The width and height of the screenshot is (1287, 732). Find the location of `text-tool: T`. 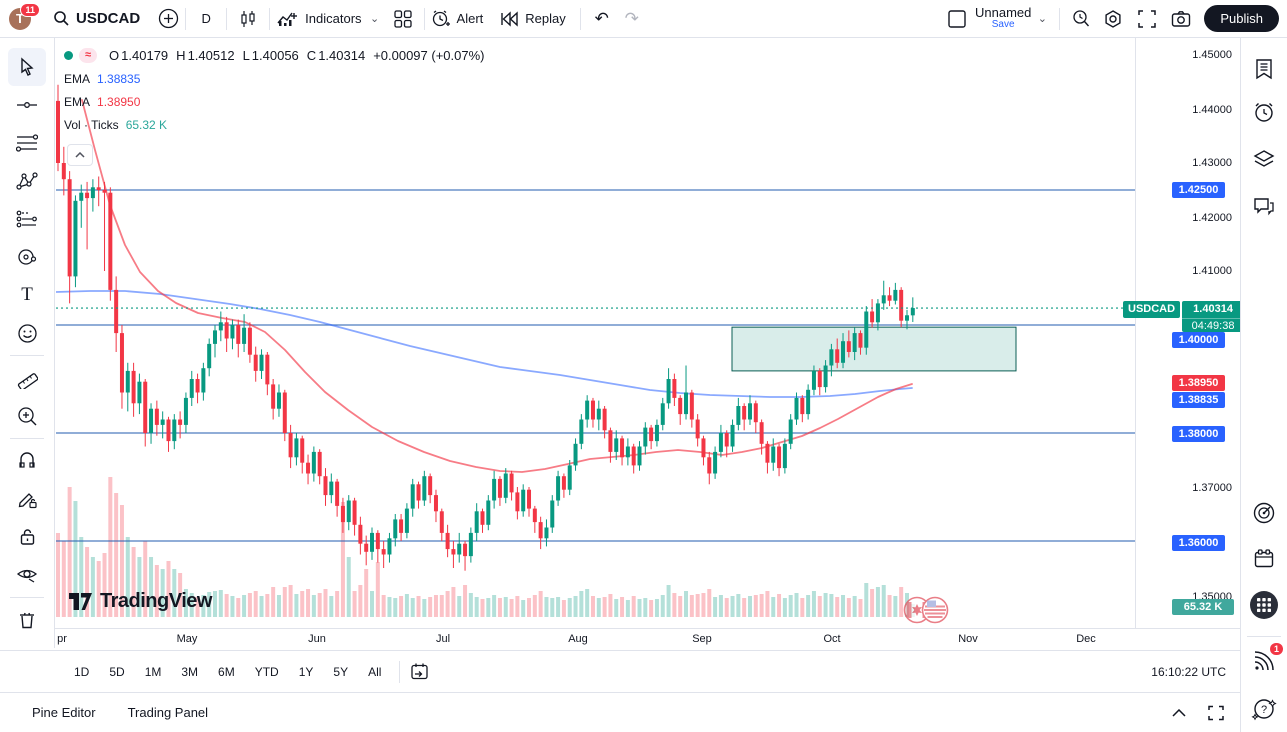

text-tool: T is located at coordinates (27, 295).